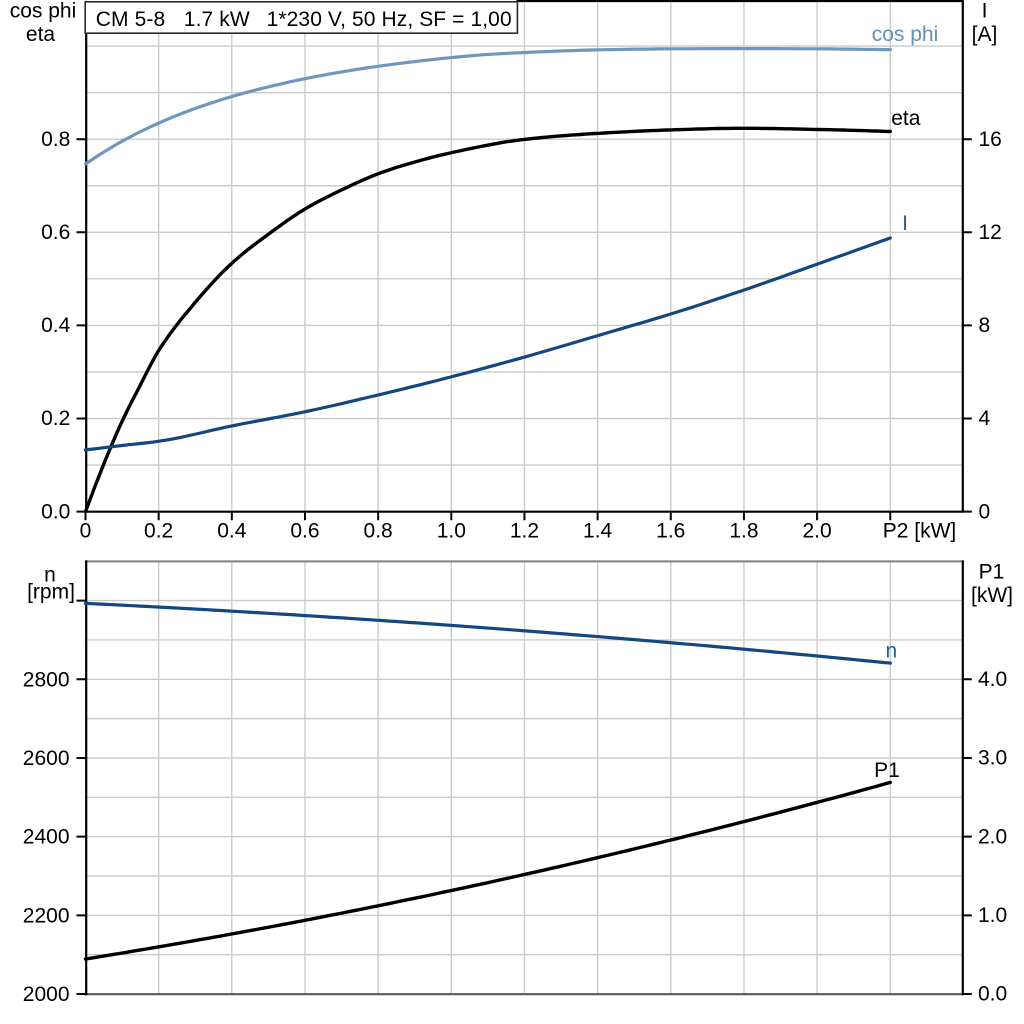  What do you see at coordinates (130, 19) in the screenshot?
I see `svg-text: CM 5-8` at bounding box center [130, 19].